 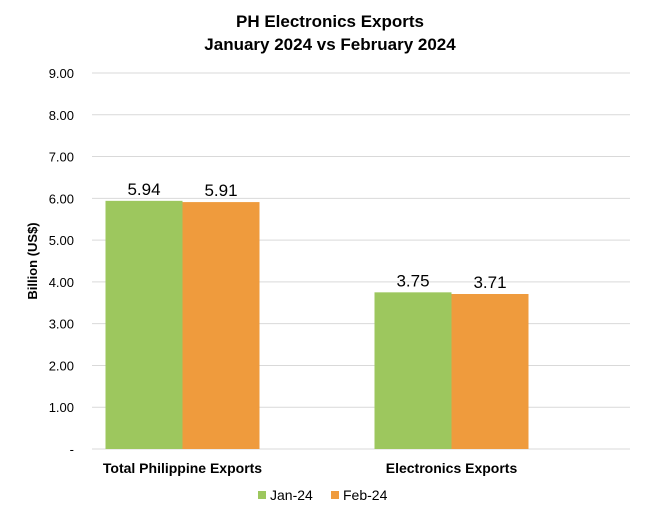 What do you see at coordinates (61, 365) in the screenshot?
I see `y-tick-label: 2.00` at bounding box center [61, 365].